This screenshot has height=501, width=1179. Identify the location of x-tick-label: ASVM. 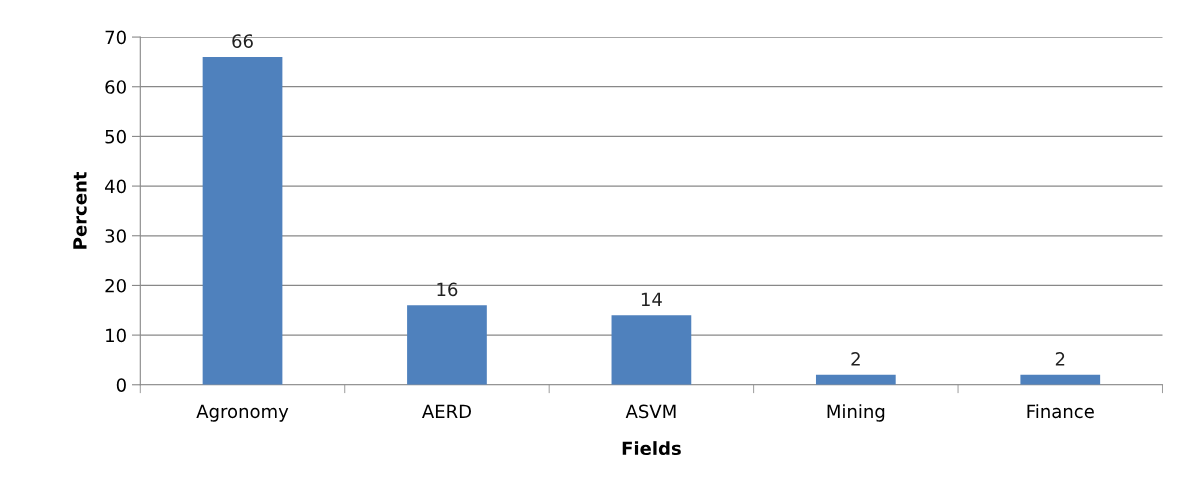
(650, 411).